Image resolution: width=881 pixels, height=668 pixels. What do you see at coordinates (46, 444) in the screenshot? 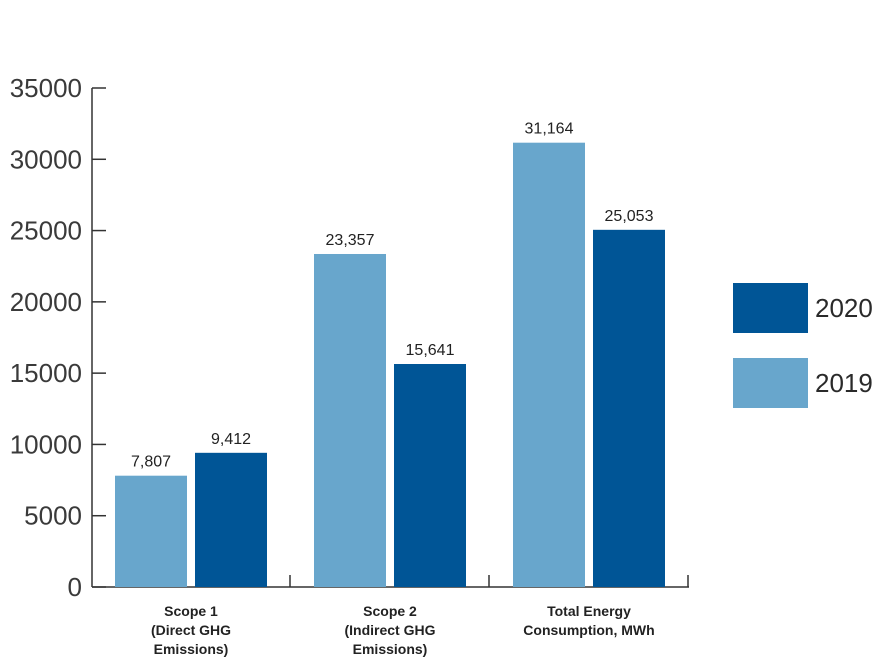
I see `y-tick-label: 10000` at bounding box center [46, 444].